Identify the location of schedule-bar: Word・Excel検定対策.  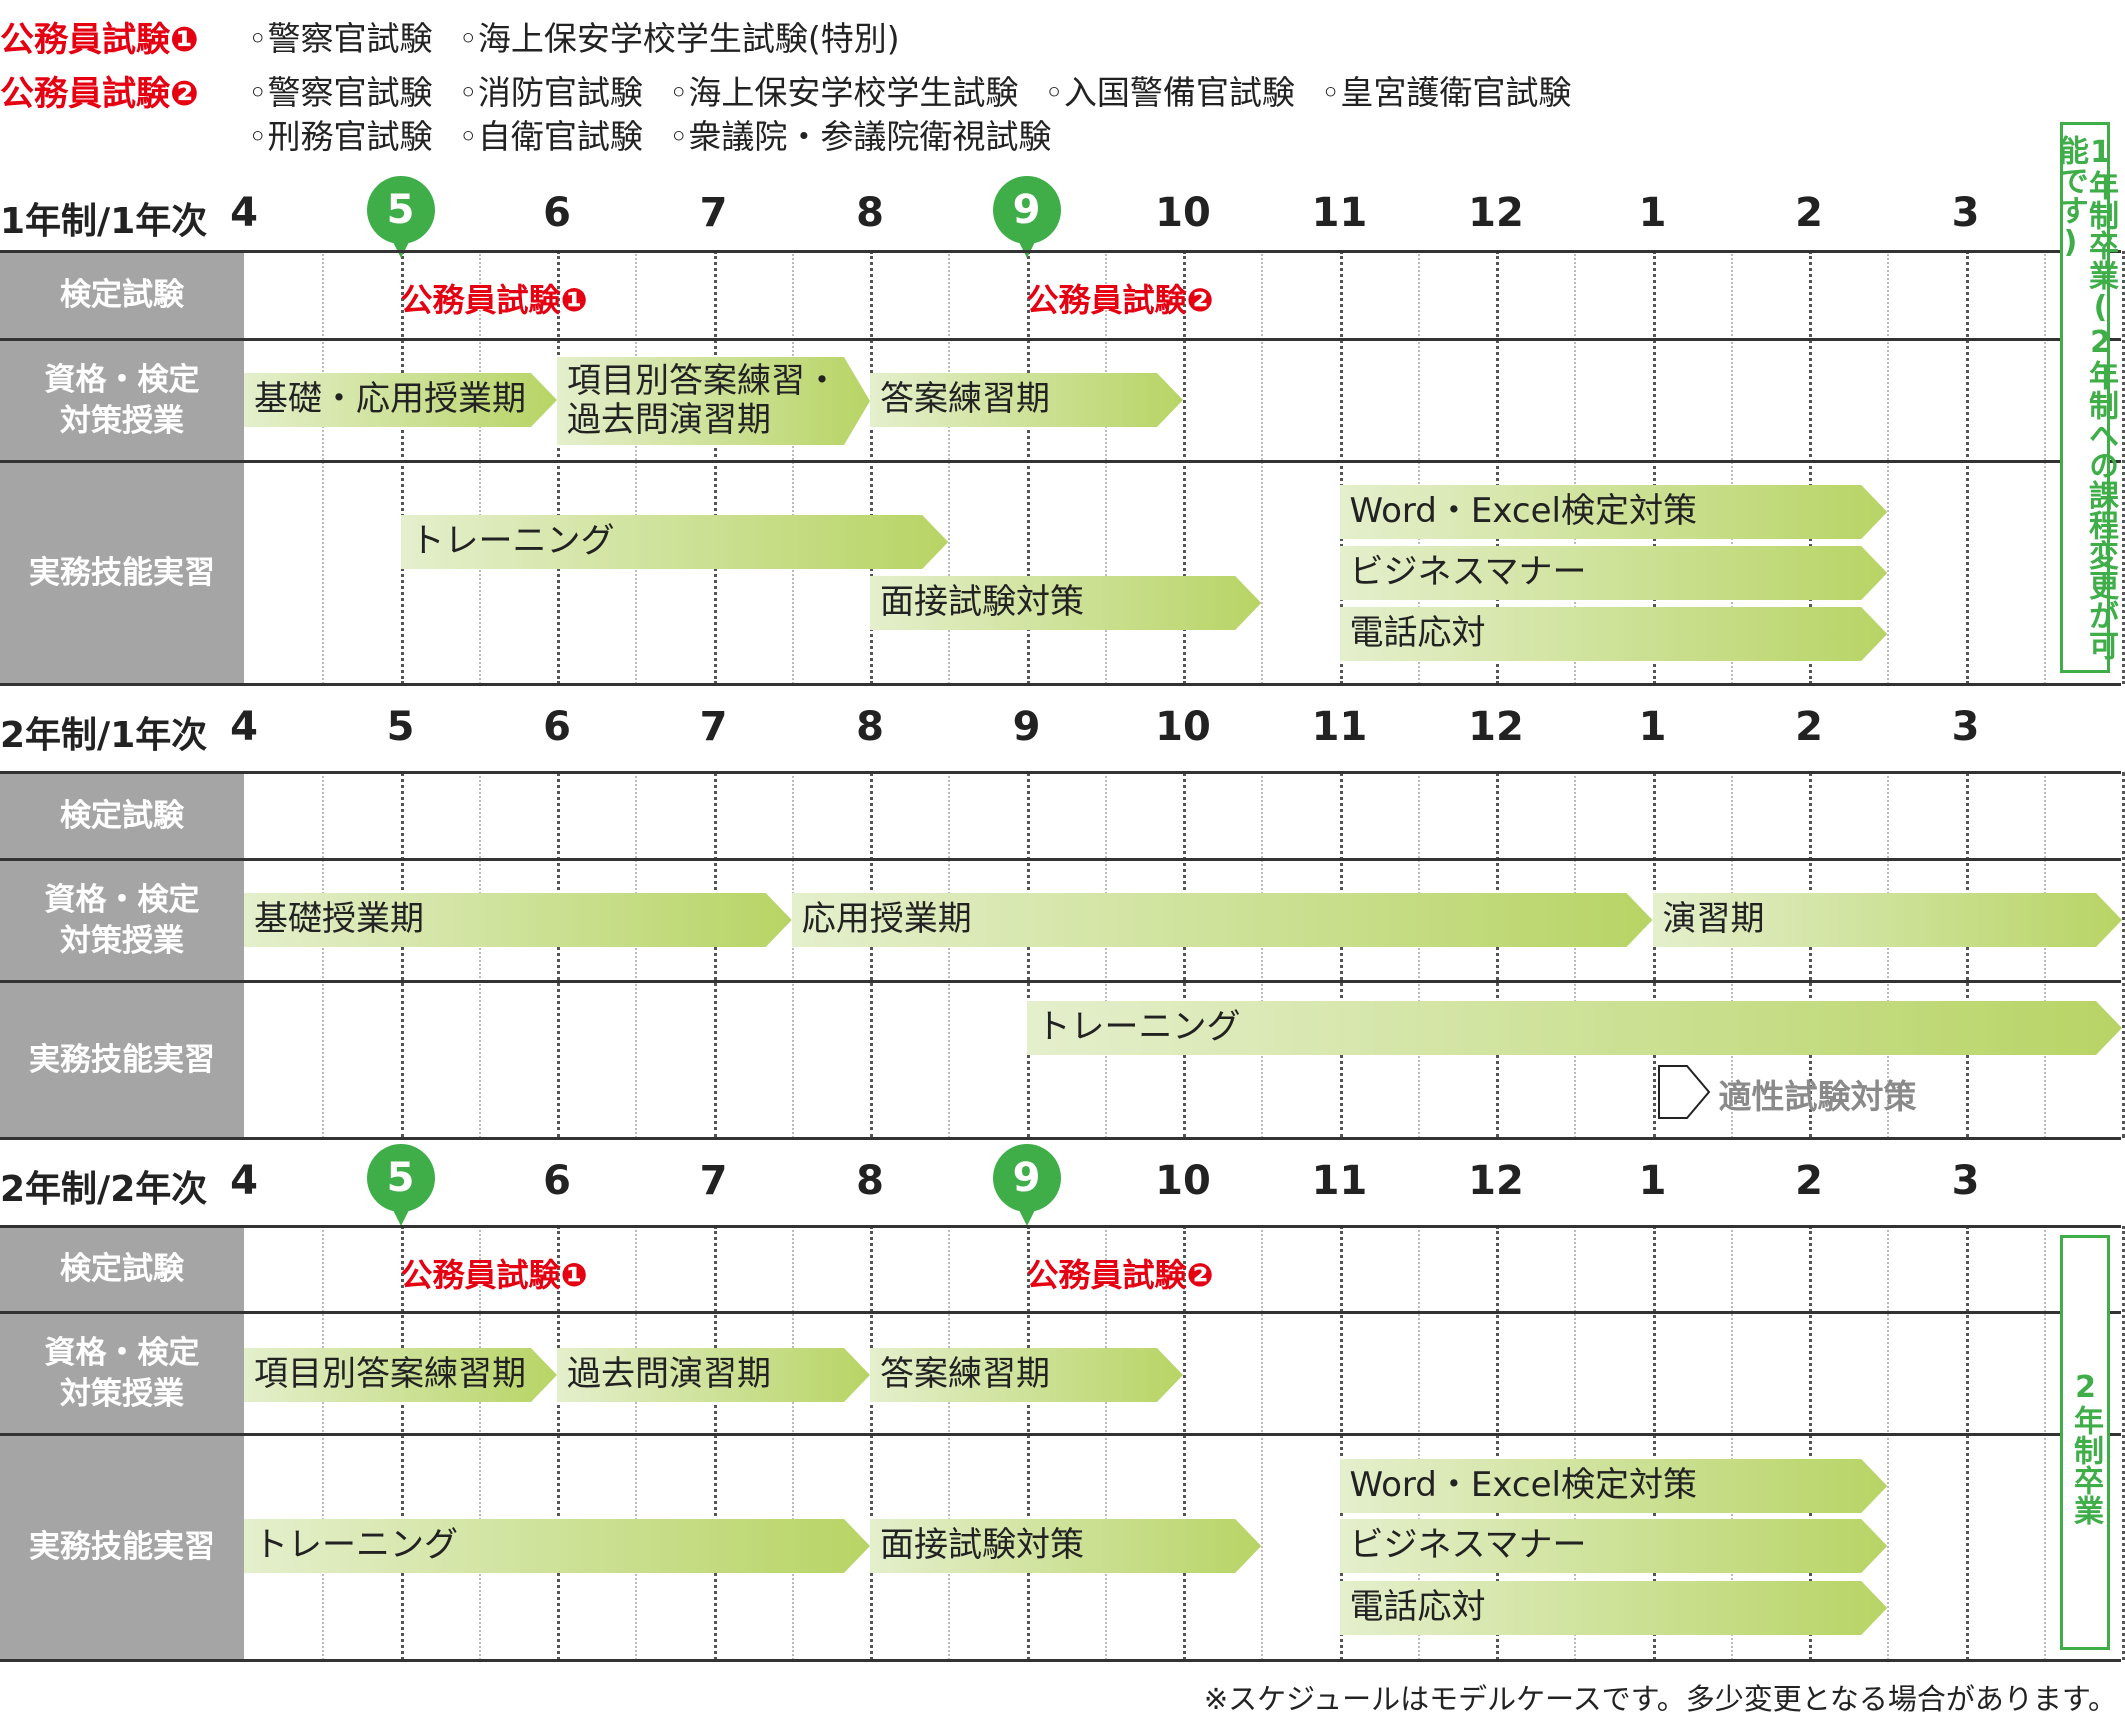
(1614, 1486).